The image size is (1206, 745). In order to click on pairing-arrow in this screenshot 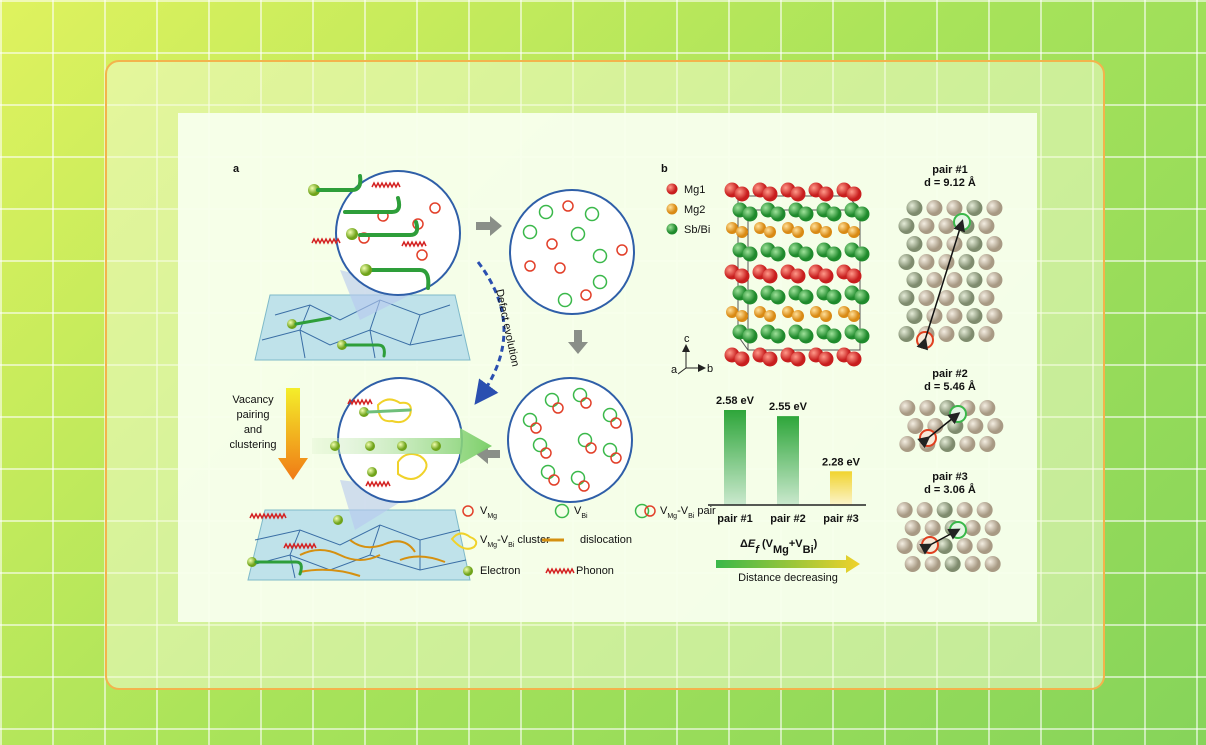, I will do `click(293, 434)`.